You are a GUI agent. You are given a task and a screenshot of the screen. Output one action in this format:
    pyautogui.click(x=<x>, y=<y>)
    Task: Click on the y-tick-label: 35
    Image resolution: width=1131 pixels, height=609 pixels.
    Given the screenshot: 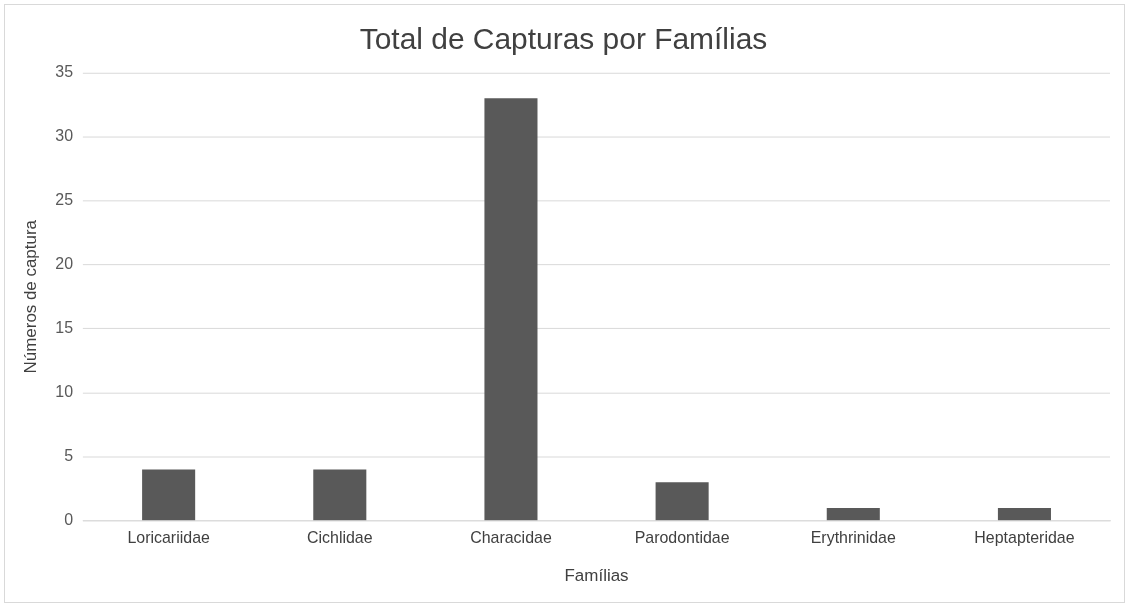 What is the action you would take?
    pyautogui.click(x=64, y=72)
    